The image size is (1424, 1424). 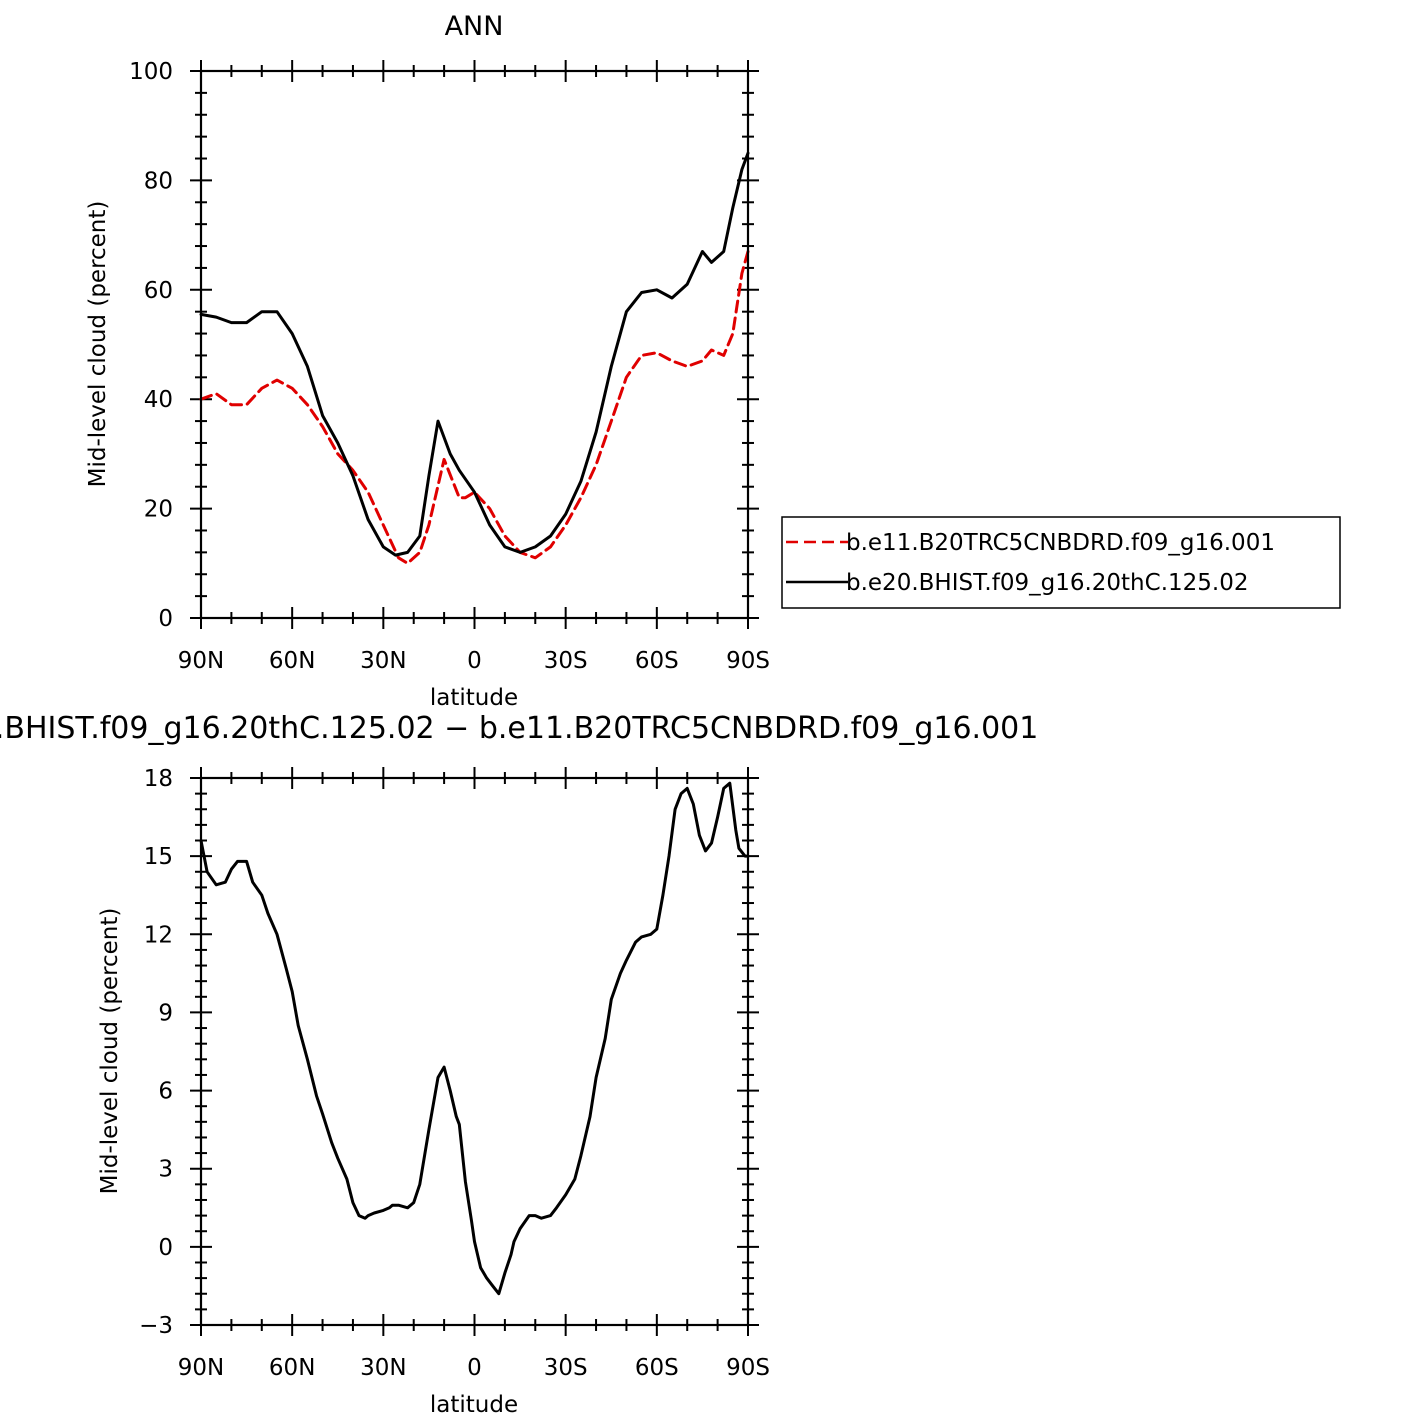 I want to click on y-tick-label: 100, so click(x=151, y=72).